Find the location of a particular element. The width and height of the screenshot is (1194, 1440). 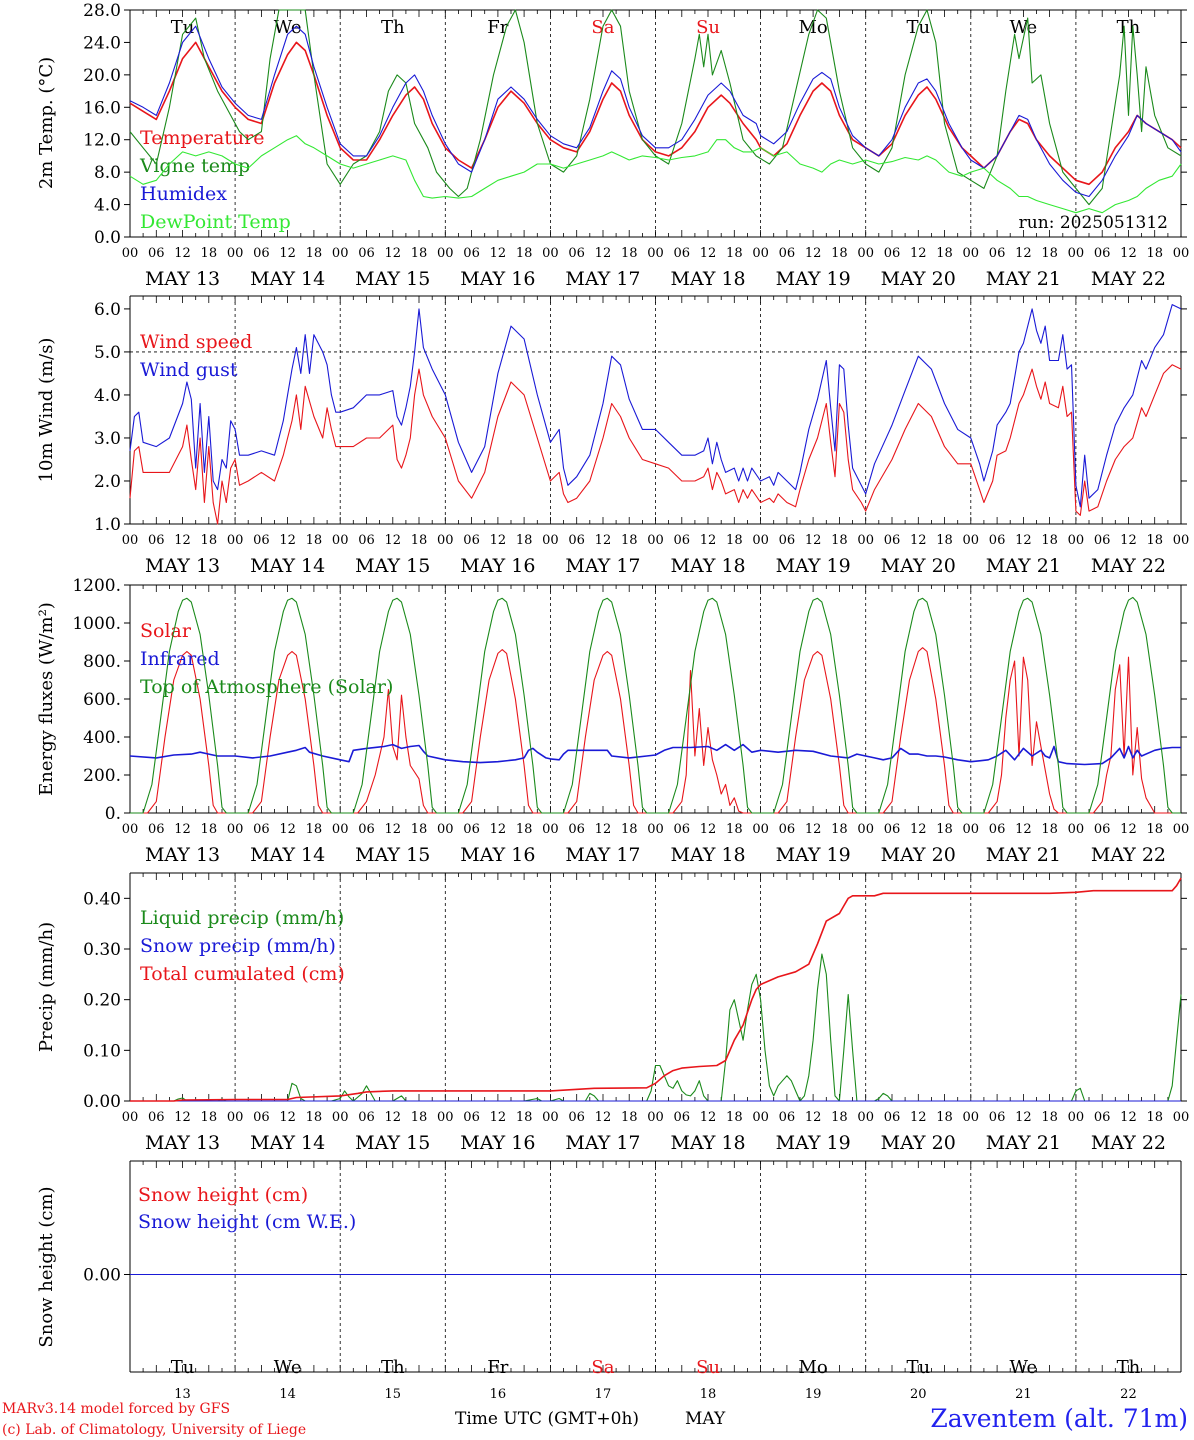

date-label: MAY 14 is located at coordinates (287, 279).